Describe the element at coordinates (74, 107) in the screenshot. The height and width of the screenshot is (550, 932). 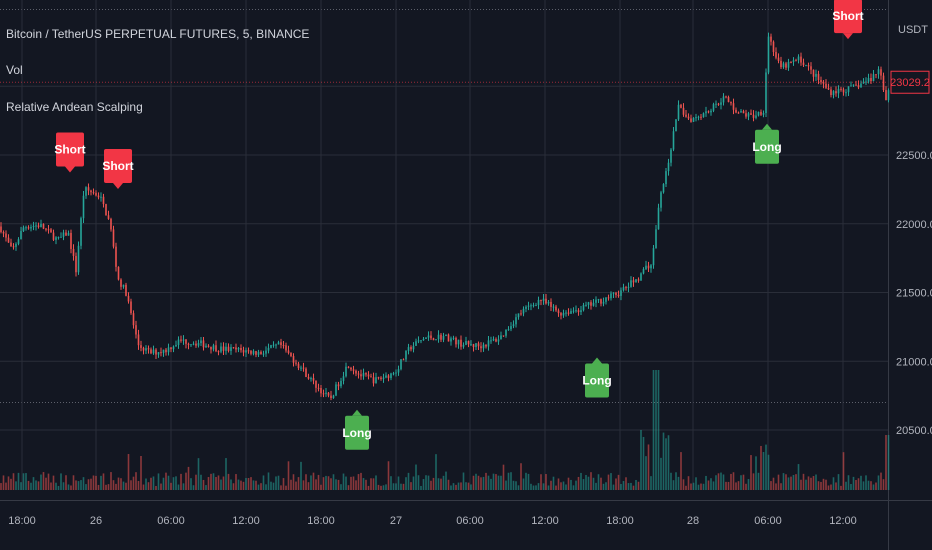
I see `indicator-scalping-label: Relative Andean Scalping` at that location.